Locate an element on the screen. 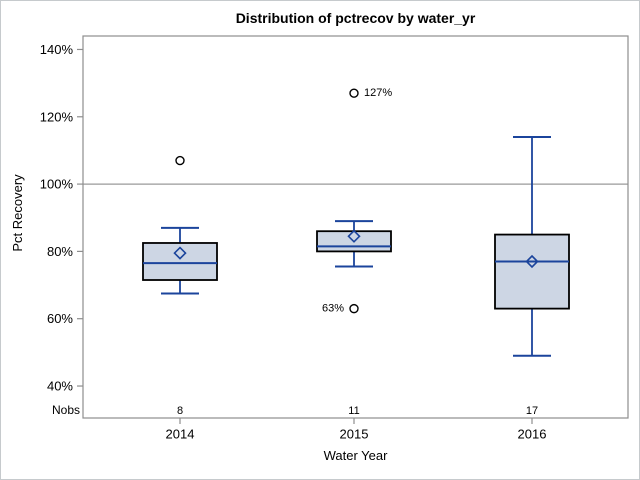  nobs-value: 11 is located at coordinates (353, 411).